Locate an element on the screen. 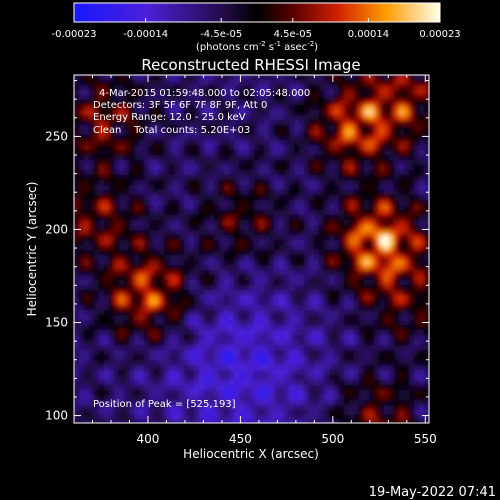 This screenshot has height=500, width=500. colorbar-unit: (photons cm-2 s-1 asec-2) is located at coordinates (257, 46).